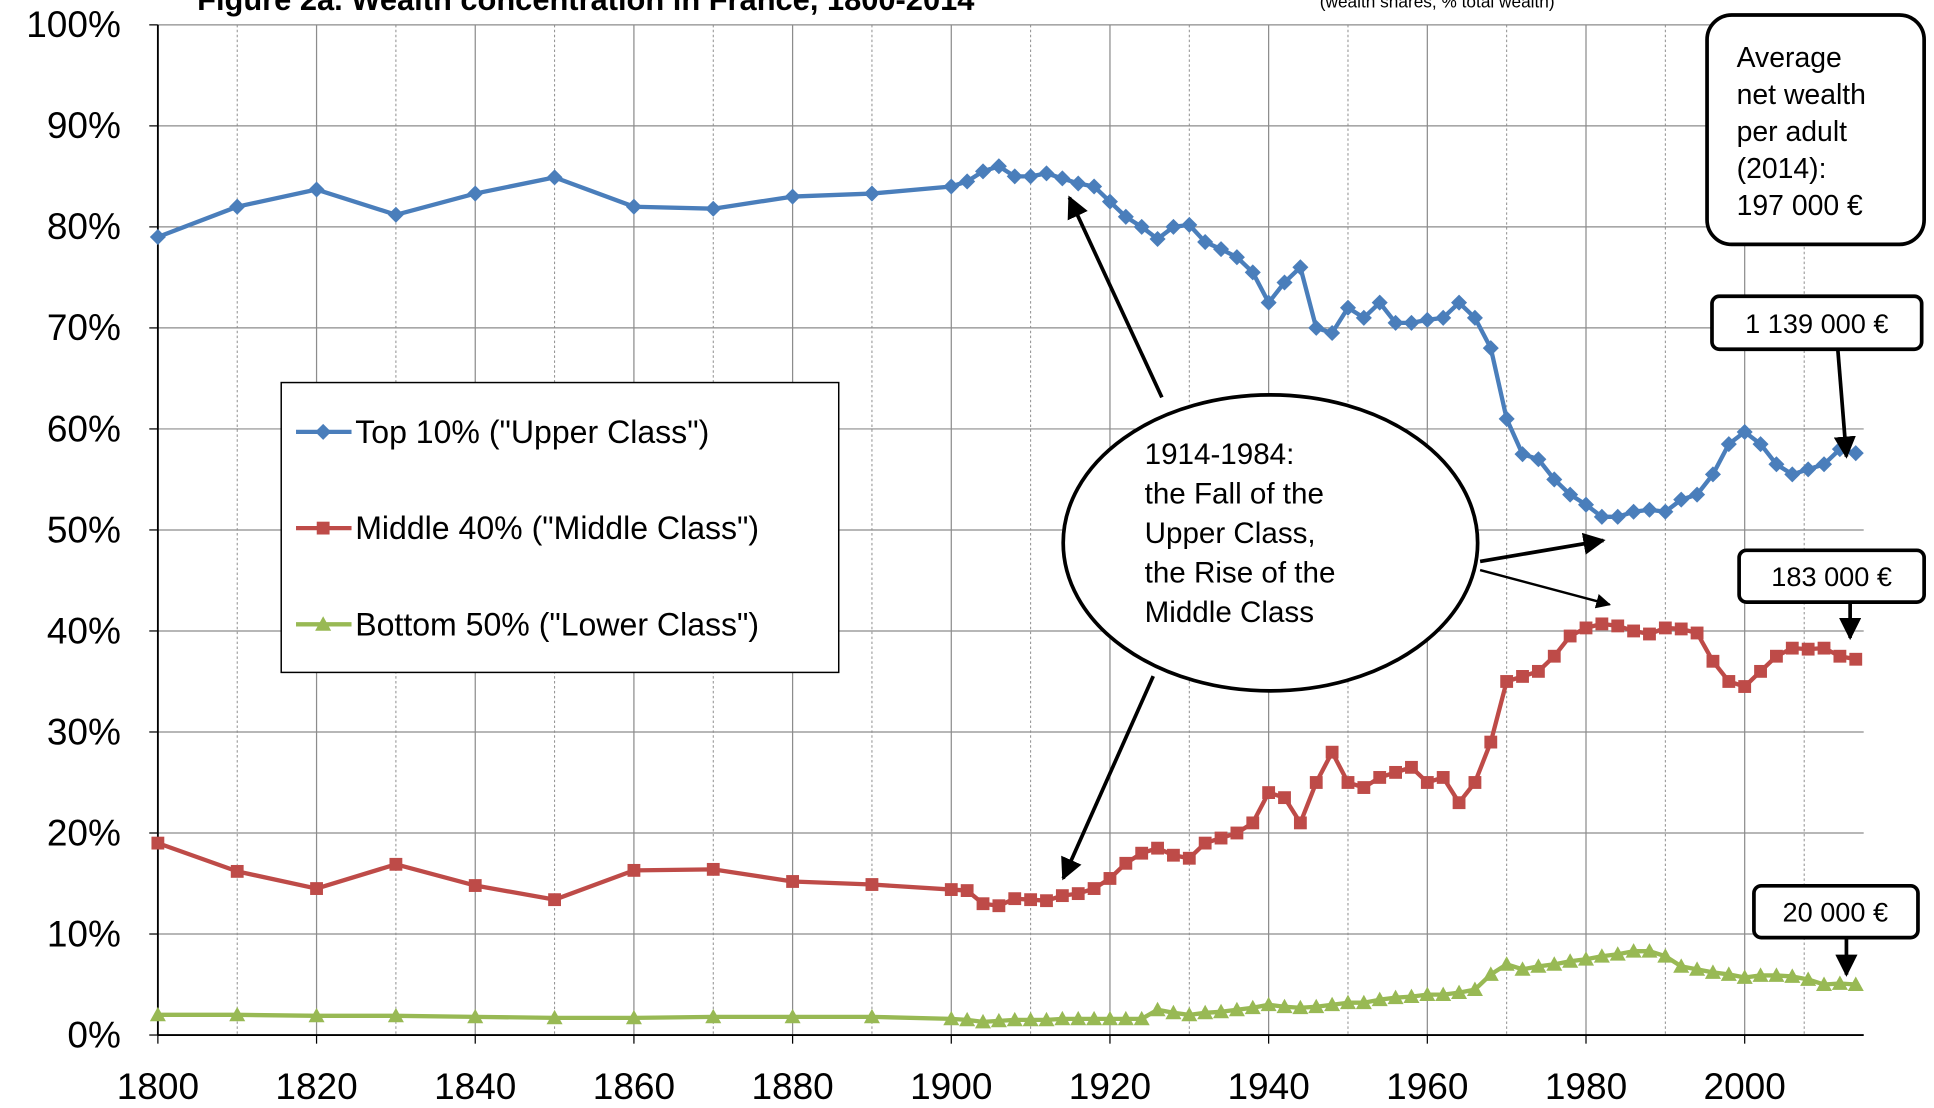 This screenshot has height=1108, width=1934. I want to click on y-tick-label: 50%, so click(84, 529).